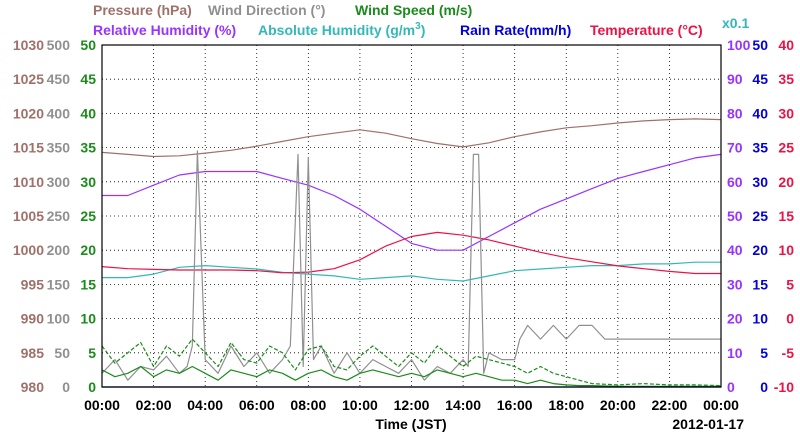  I want to click on x-tick-label: 10:00, so click(360, 405).